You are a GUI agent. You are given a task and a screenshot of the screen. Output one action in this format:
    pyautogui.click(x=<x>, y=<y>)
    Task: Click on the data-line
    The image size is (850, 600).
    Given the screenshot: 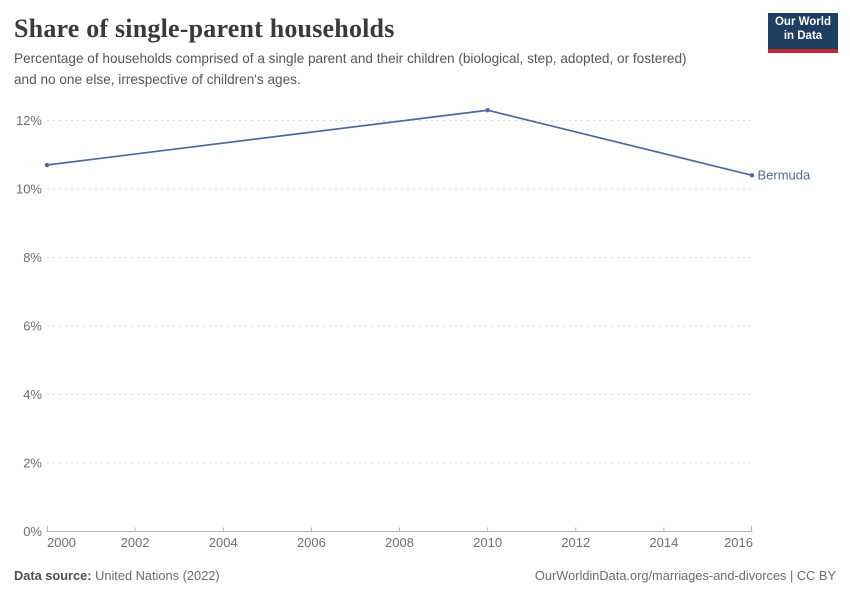 What is the action you would take?
    pyautogui.click(x=399, y=143)
    